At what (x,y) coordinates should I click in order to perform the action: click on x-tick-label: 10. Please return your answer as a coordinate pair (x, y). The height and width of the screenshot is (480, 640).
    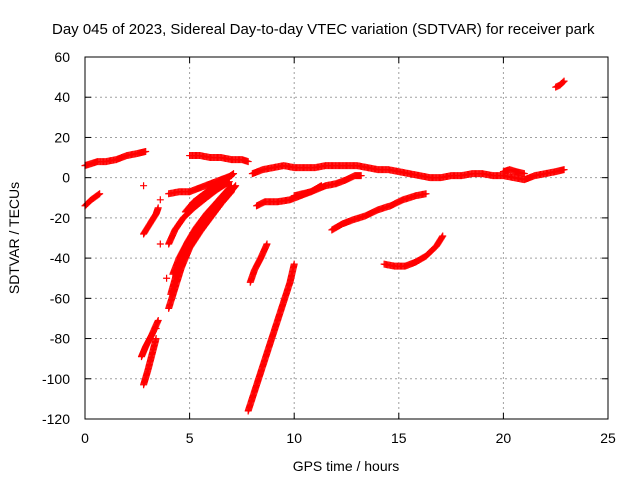
    Looking at the image, I should click on (294, 438).